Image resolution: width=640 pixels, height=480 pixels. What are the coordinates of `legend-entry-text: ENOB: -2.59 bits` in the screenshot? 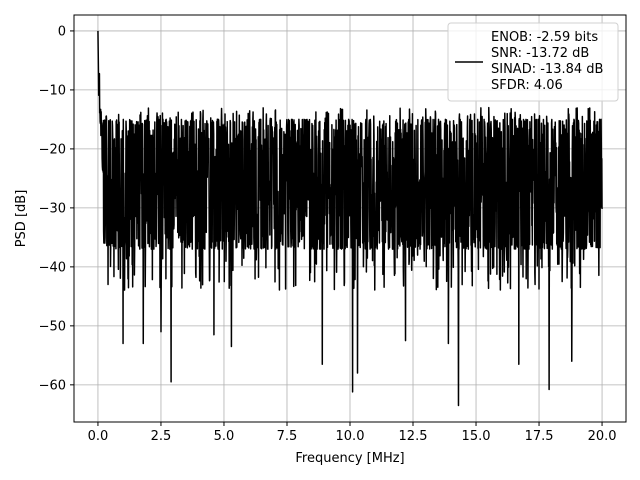 It's located at (544, 37).